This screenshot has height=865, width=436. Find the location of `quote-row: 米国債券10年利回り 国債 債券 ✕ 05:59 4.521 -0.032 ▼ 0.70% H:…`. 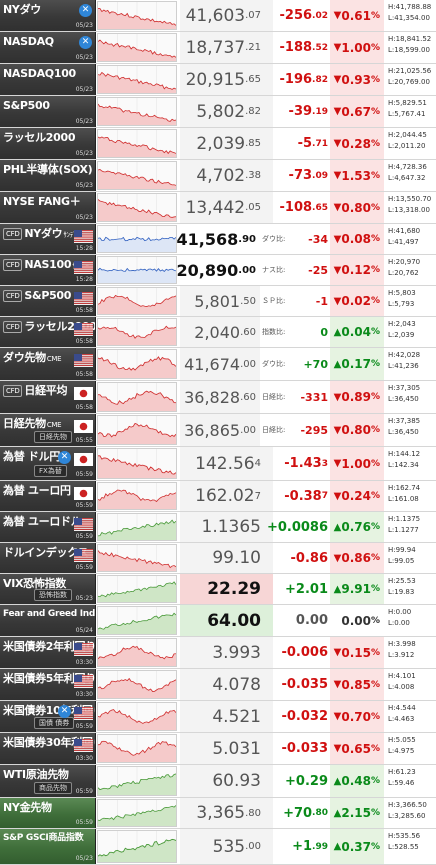

quote-row: 米国債券10年利回り 国債 債券 ✕ 05:59 4.521 -0.032 ▼ 0.70% H:… is located at coordinates (218, 717).